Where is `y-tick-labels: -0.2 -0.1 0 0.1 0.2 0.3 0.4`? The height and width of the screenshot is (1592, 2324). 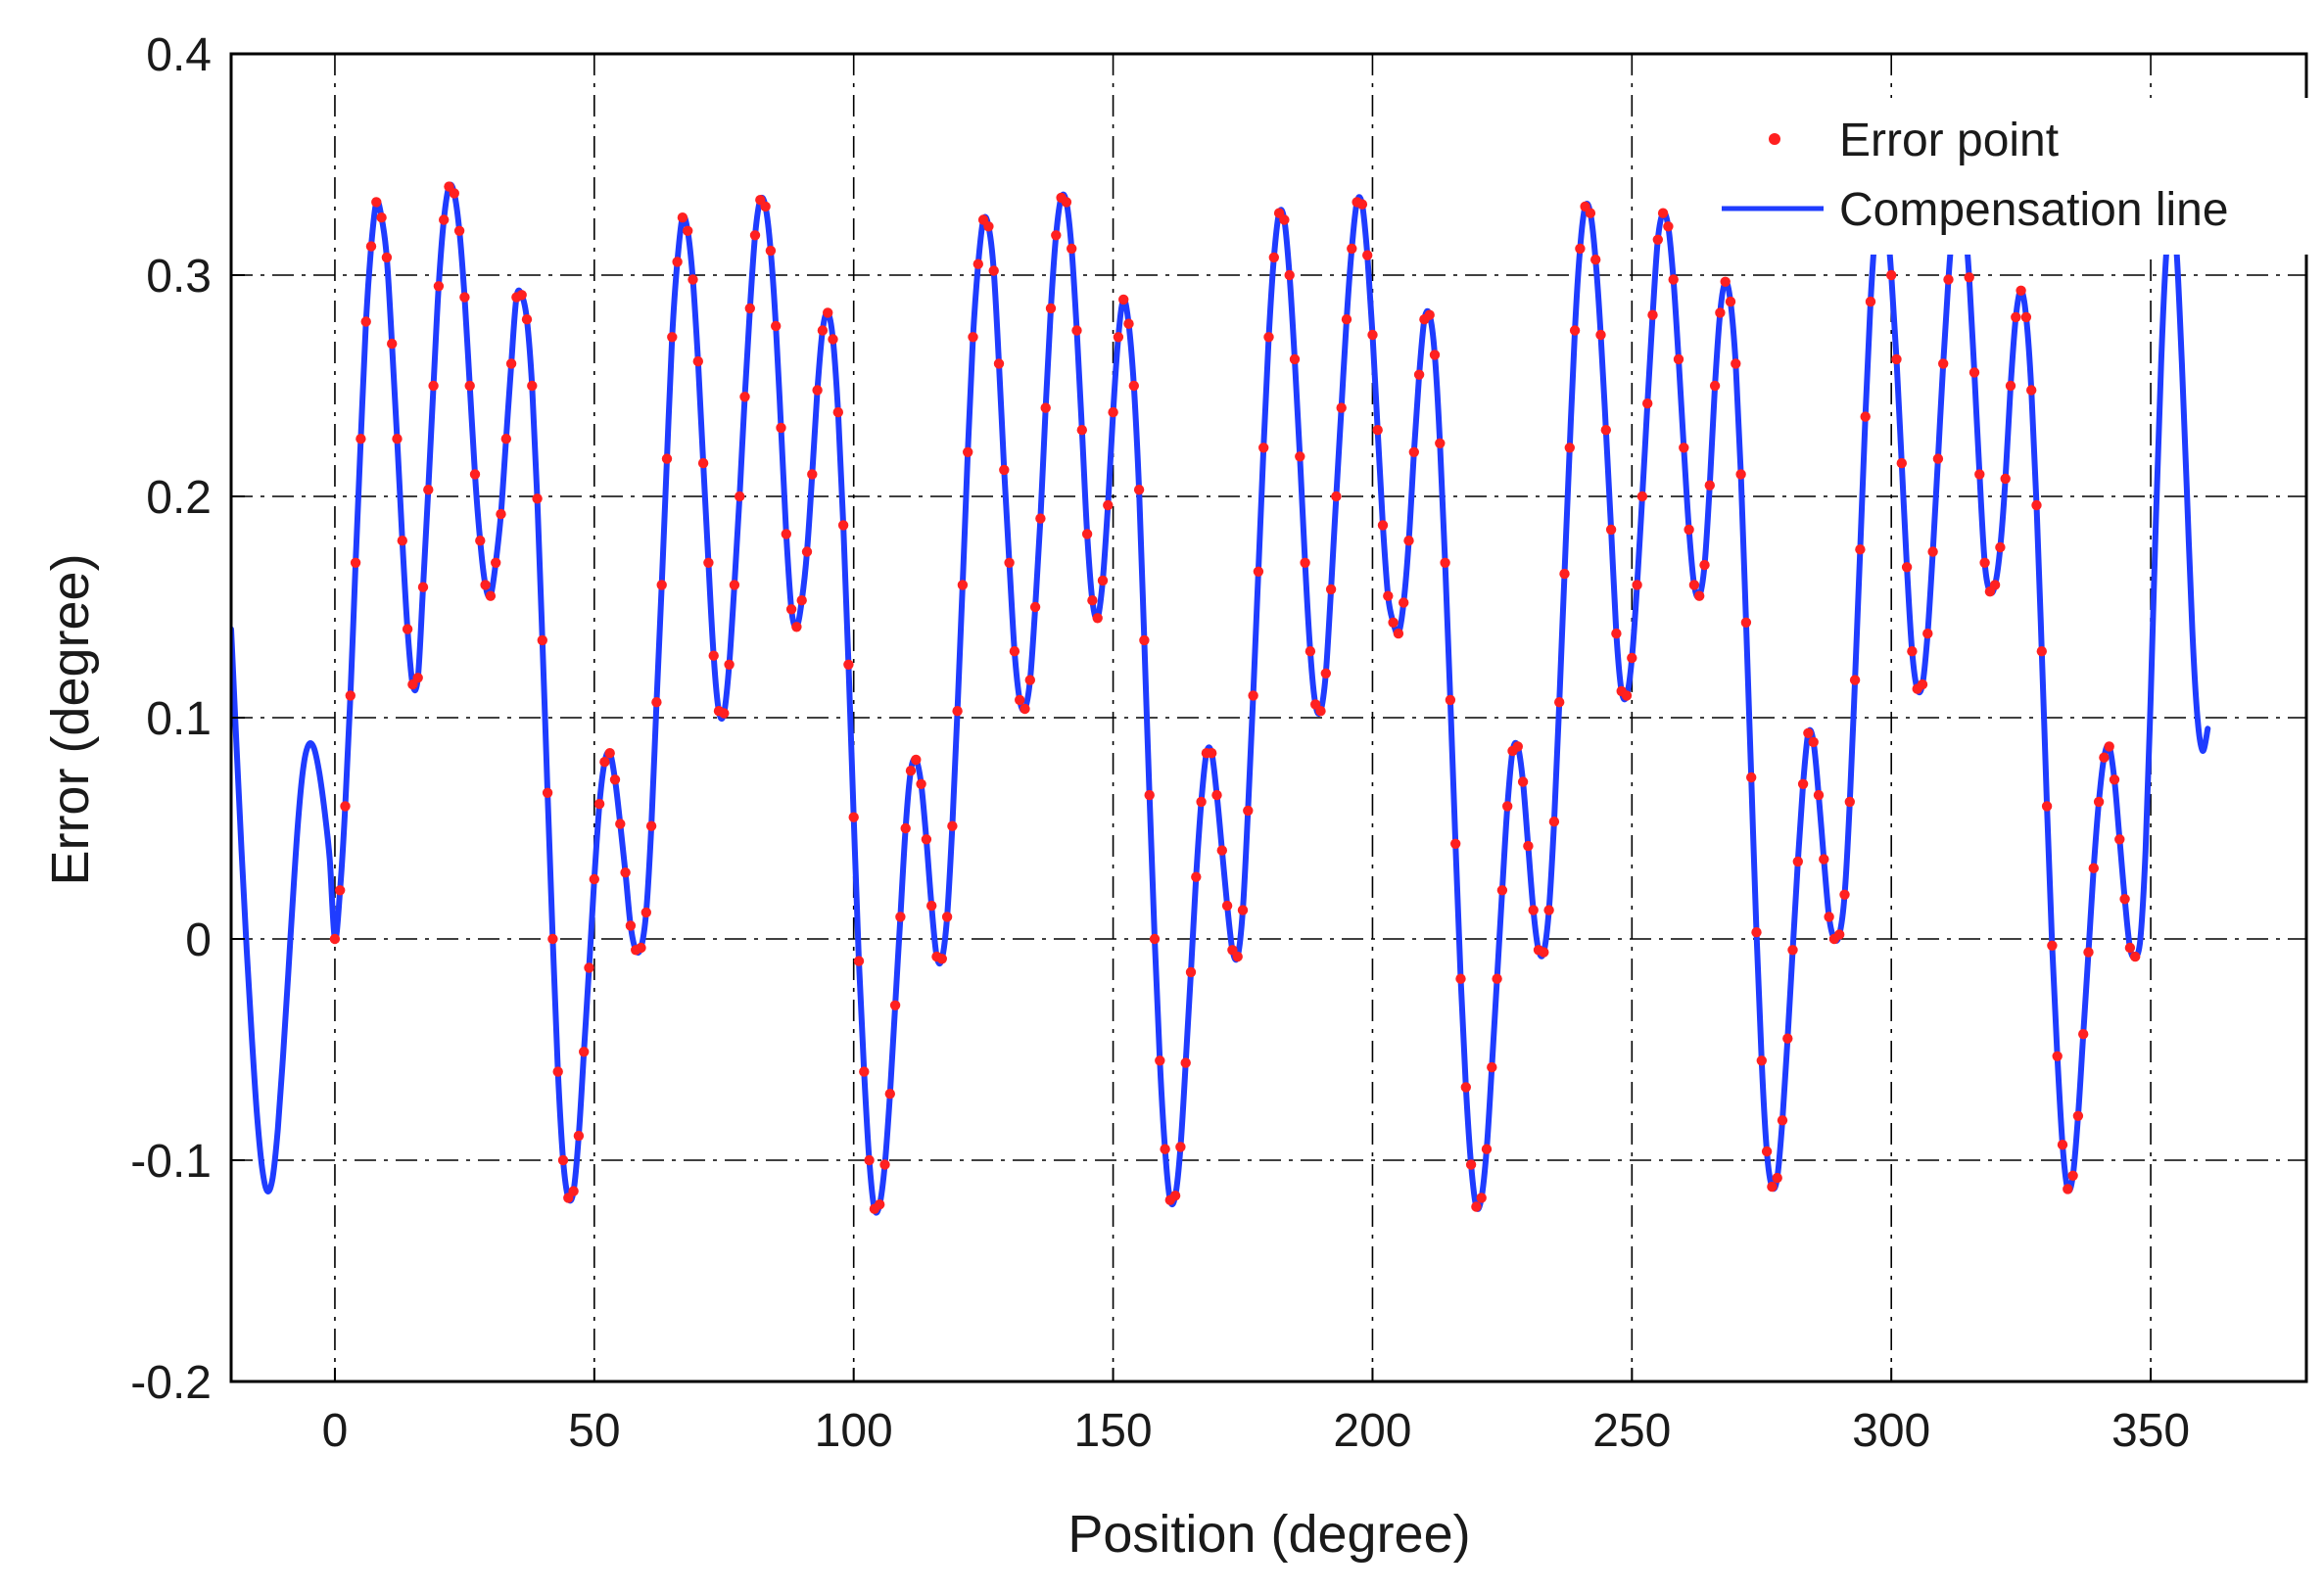 y-tick-labels: -0.2 -0.1 0 0.1 0.2 0.3 0.4 is located at coordinates (171, 719).